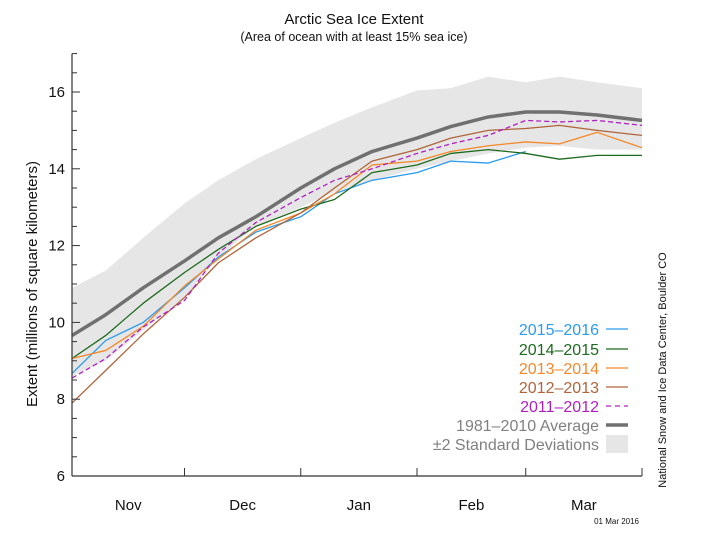  What do you see at coordinates (584, 505) in the screenshot?
I see `x-tick-label: Mar` at bounding box center [584, 505].